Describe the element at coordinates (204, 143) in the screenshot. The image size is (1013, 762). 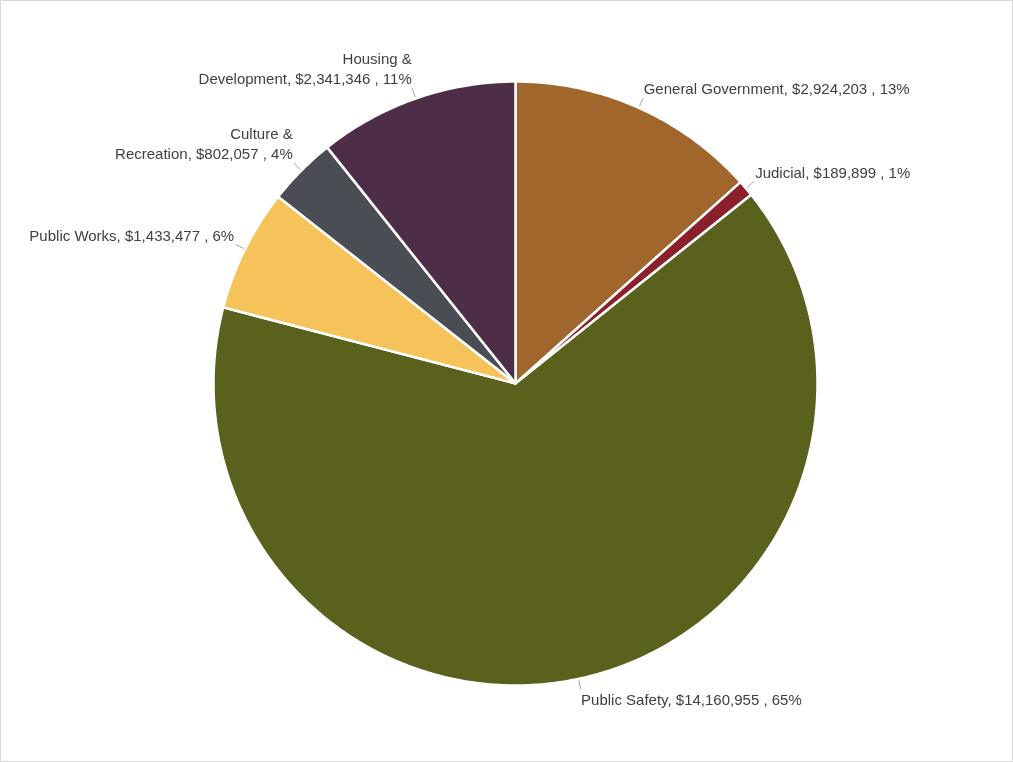
I see `slice-label: Culture & Recreation, $802,057 , 4%` at that location.